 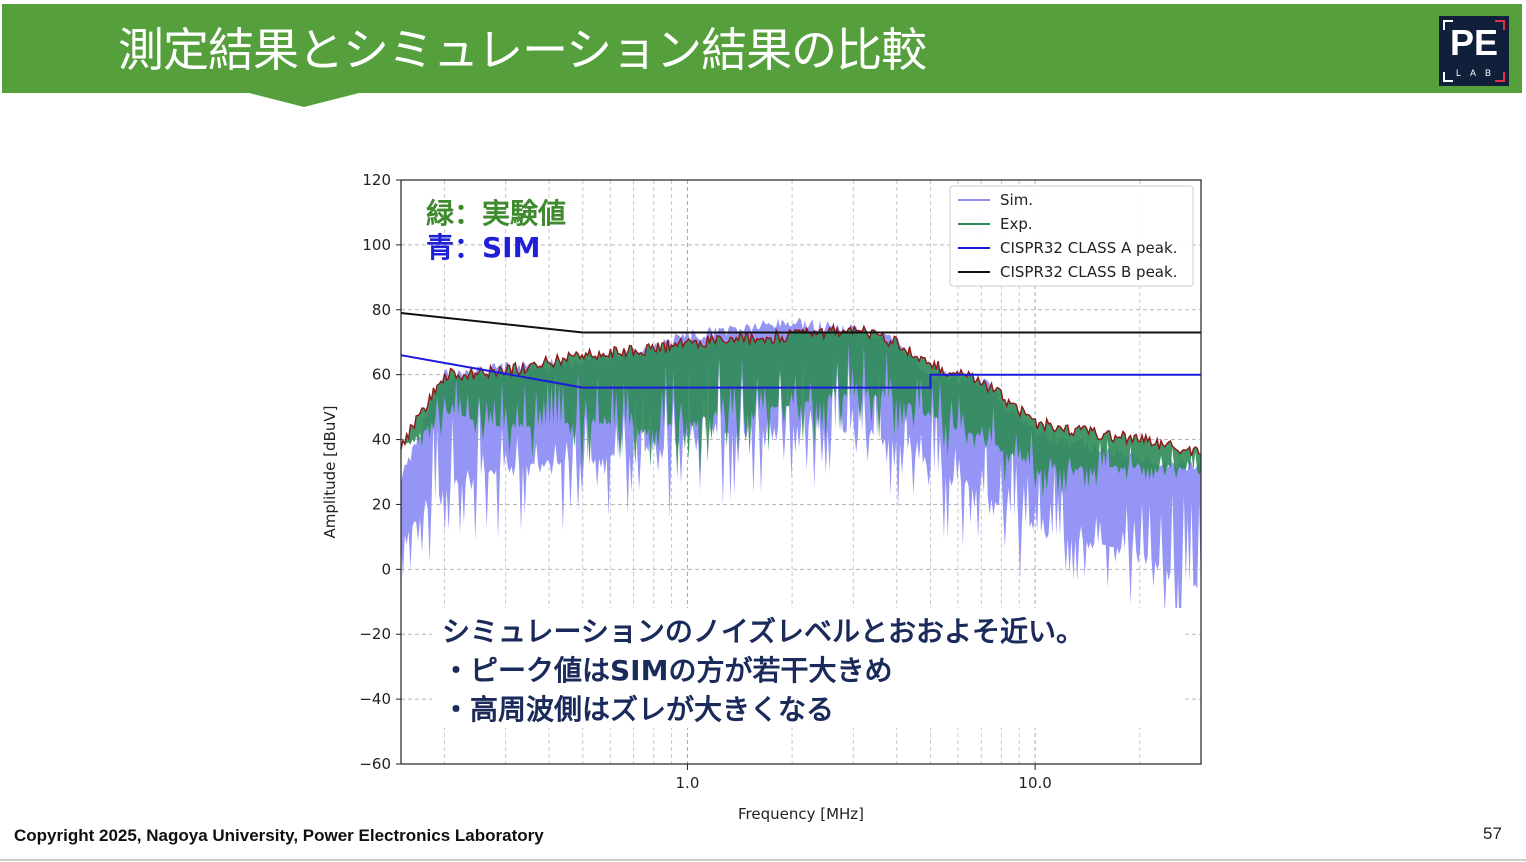 I want to click on x-tick-label: 1.0, so click(x=688, y=783).